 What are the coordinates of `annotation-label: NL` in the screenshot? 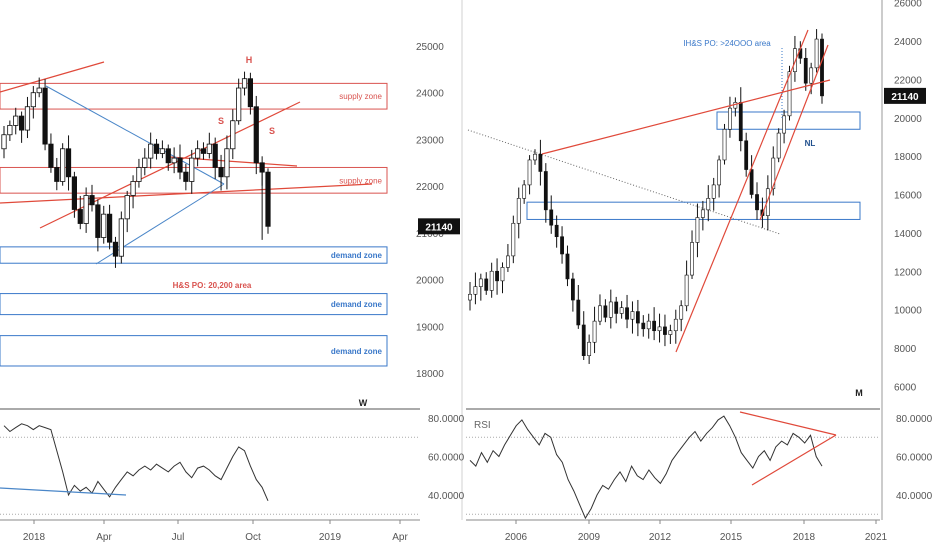 It's located at (810, 143).